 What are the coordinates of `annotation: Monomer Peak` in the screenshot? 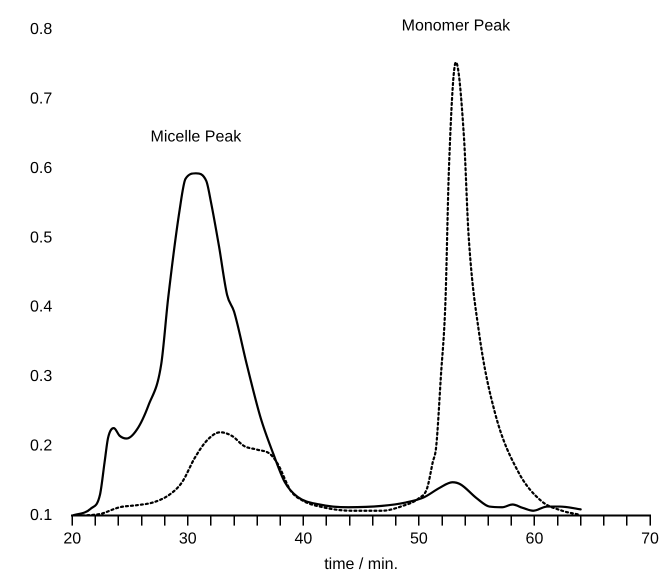 It's located at (457, 26).